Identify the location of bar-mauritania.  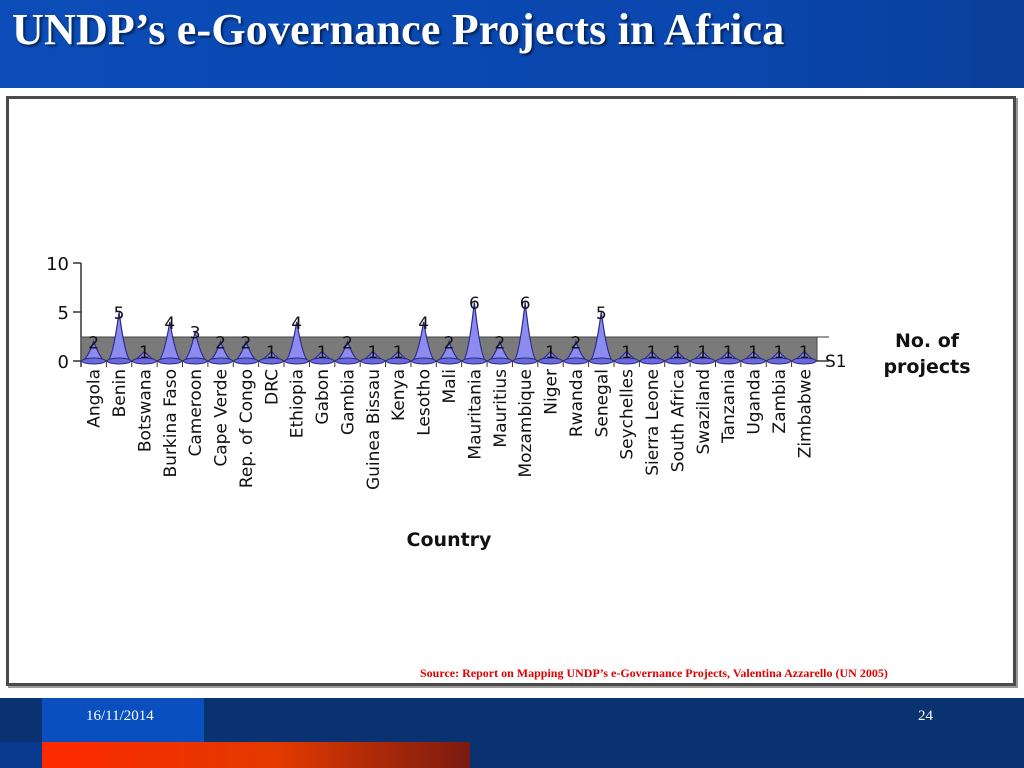
(474, 332).